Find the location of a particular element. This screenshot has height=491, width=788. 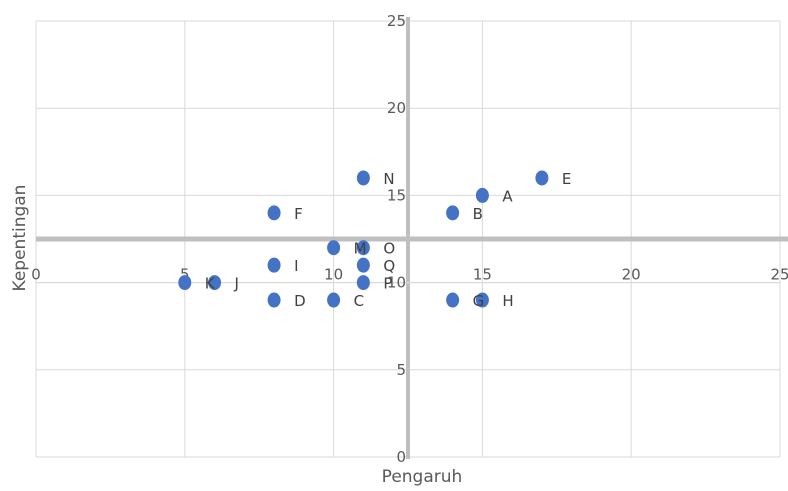

data-label: E is located at coordinates (566, 179).